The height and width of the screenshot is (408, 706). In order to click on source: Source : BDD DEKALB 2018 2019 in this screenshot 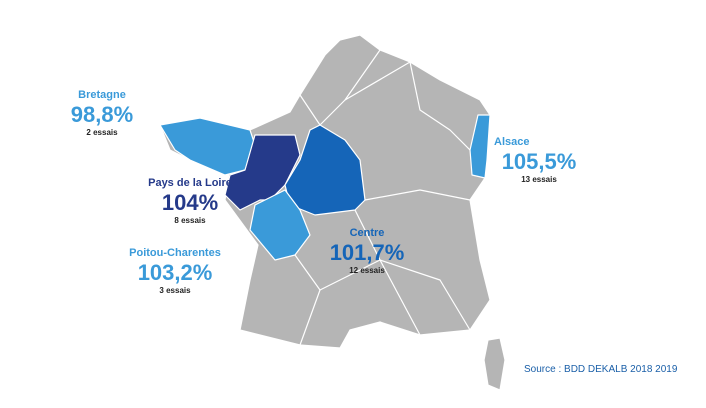, I will do `click(601, 369)`.